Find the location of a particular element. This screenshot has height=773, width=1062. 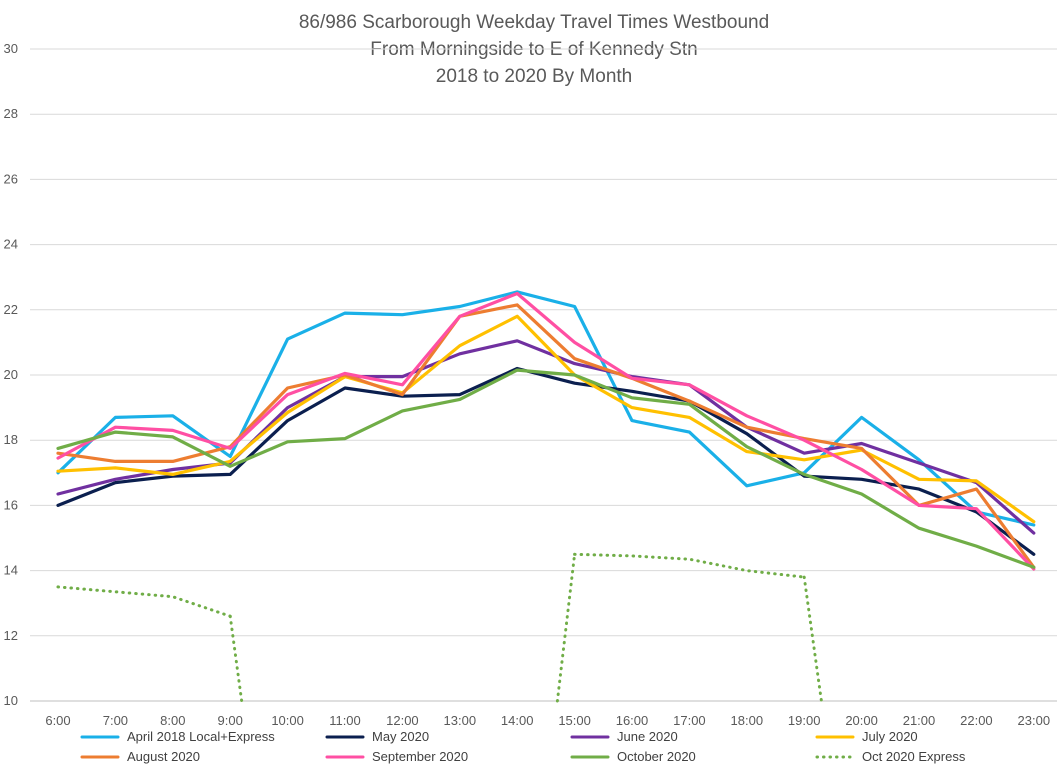

x-tick-label: 9:00 is located at coordinates (230, 720).